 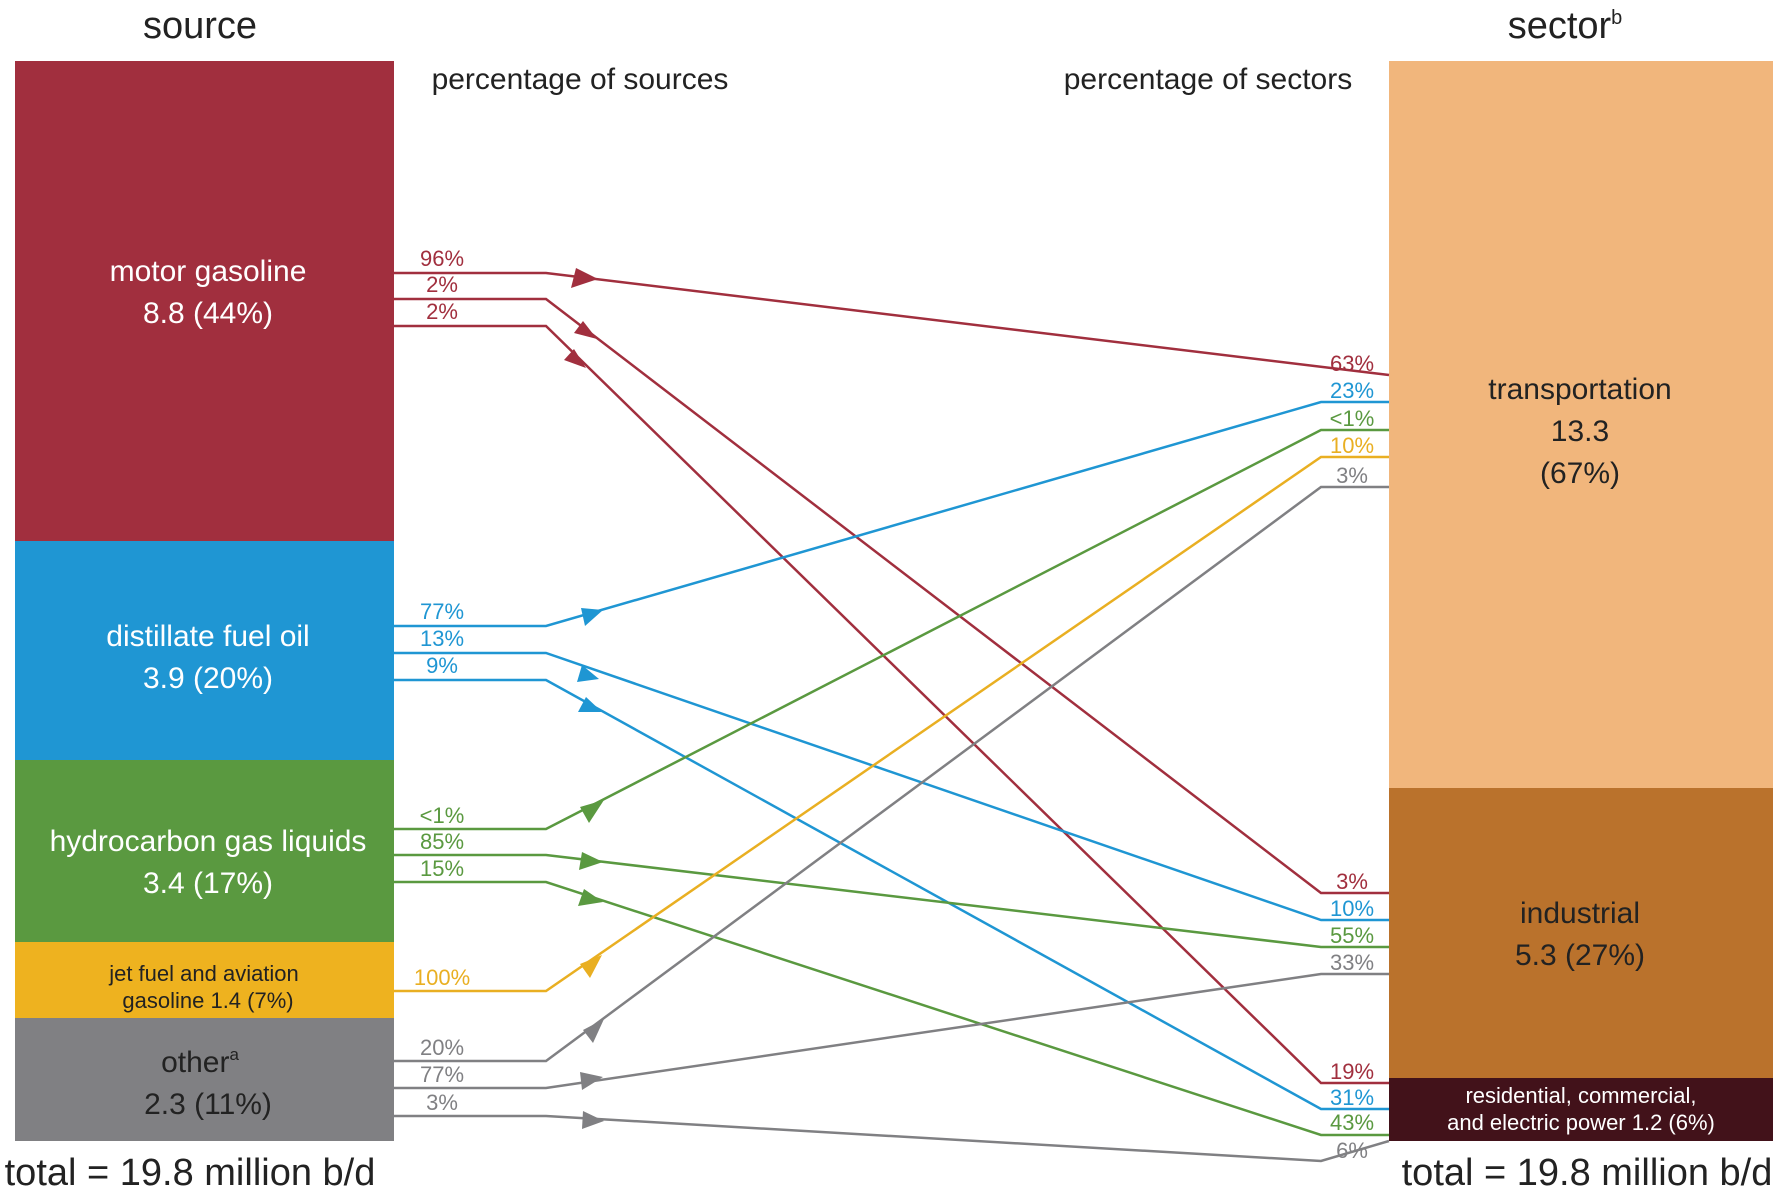 I want to click on flow-sector-pct: 19%, so click(x=1352, y=1071).